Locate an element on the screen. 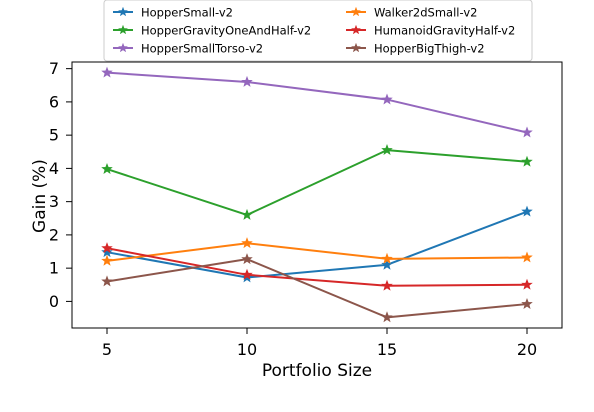 The image size is (594, 412). series-hoppergravityoneandhalf-v2 is located at coordinates (317, 182).